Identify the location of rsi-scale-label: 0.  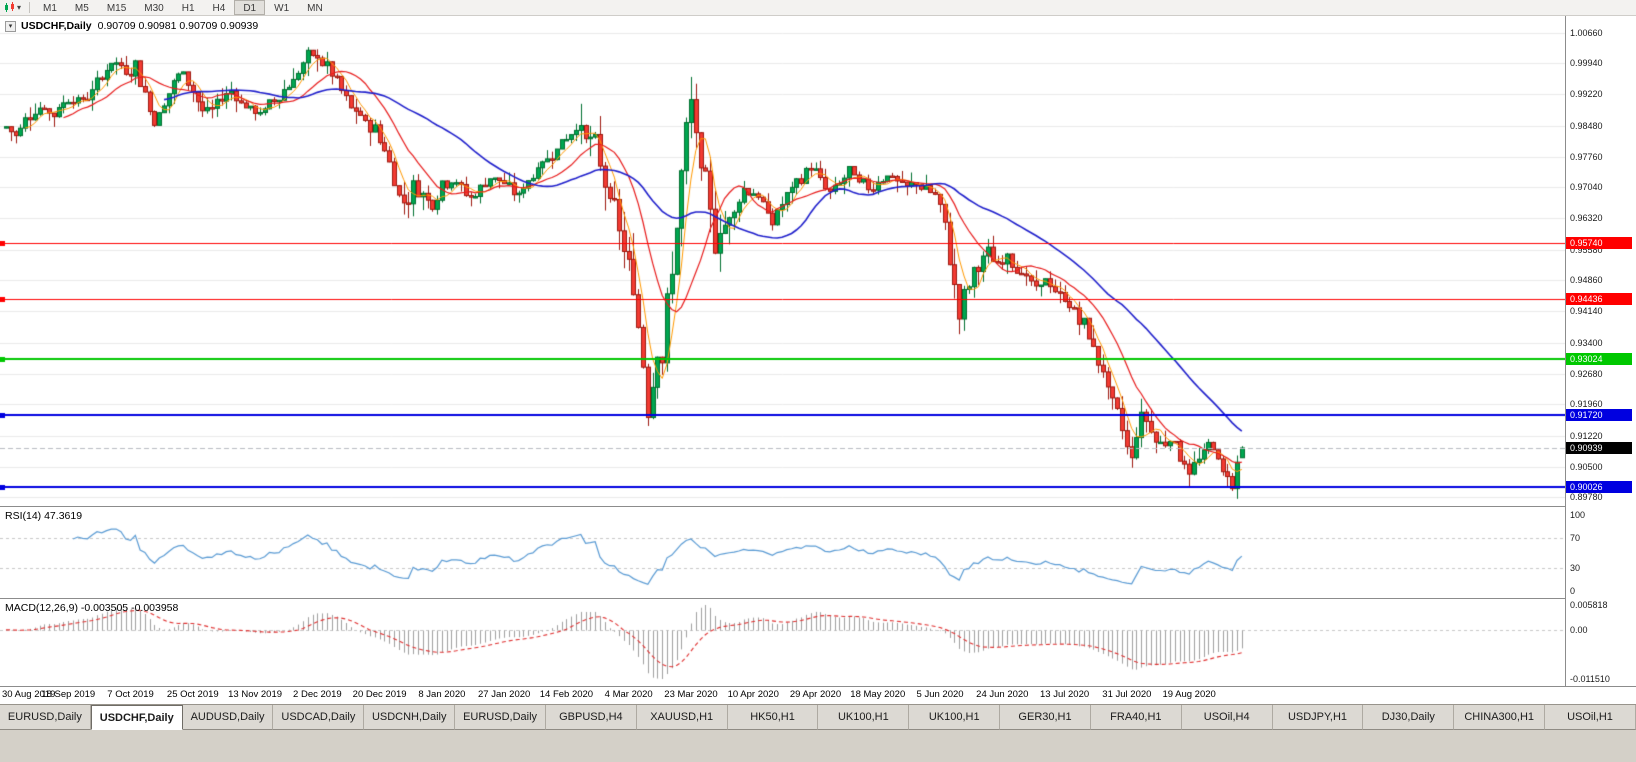
(1573, 591).